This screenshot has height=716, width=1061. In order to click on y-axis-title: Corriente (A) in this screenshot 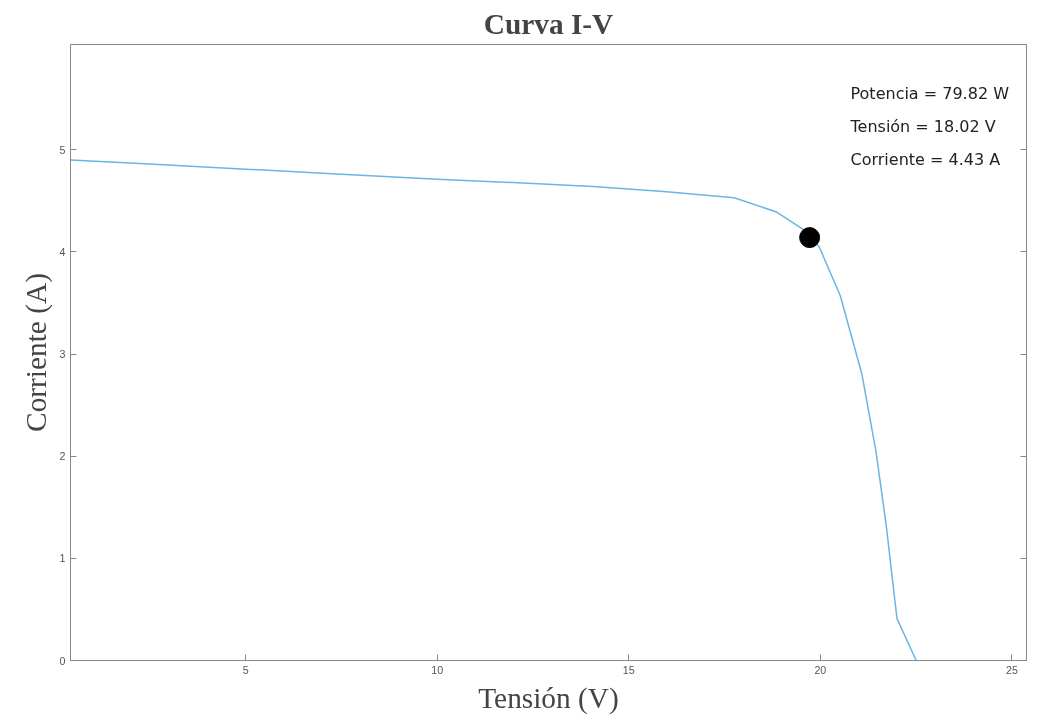, I will do `click(36, 352)`.